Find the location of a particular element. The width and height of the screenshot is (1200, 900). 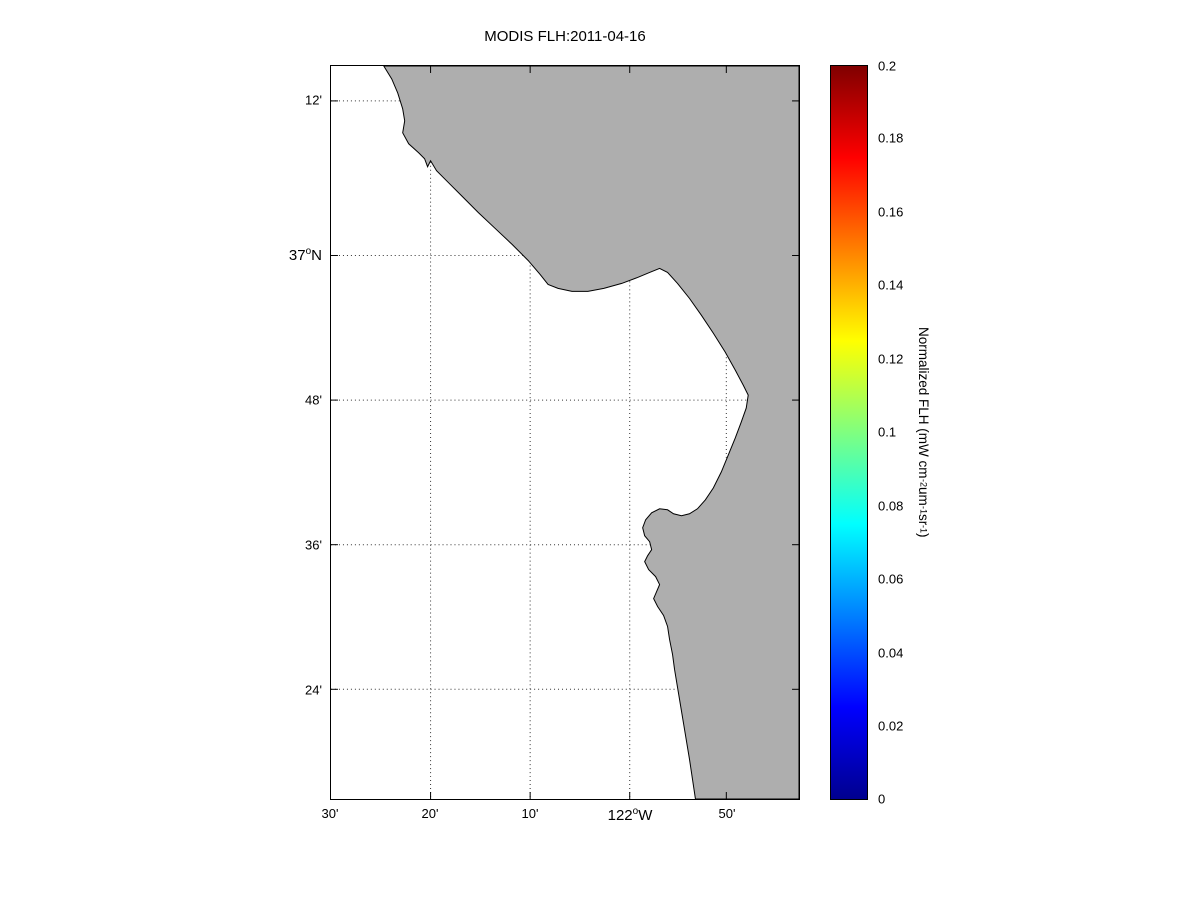

x-tick-label-50min: 50' is located at coordinates (727, 813).